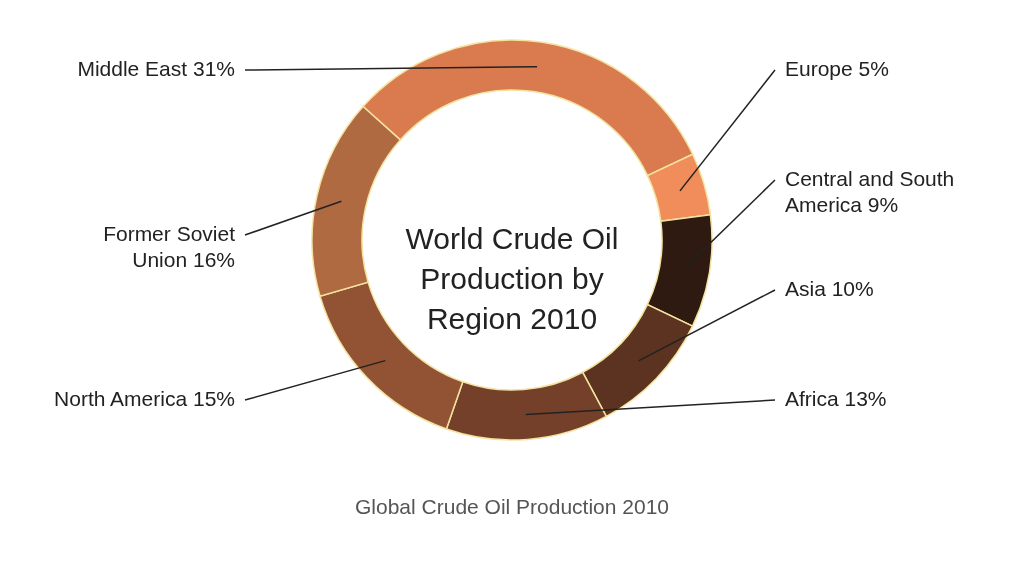 The width and height of the screenshot is (1024, 576). Describe the element at coordinates (870, 191) in the screenshot. I see `slice-label: Central and South America 9%` at that location.